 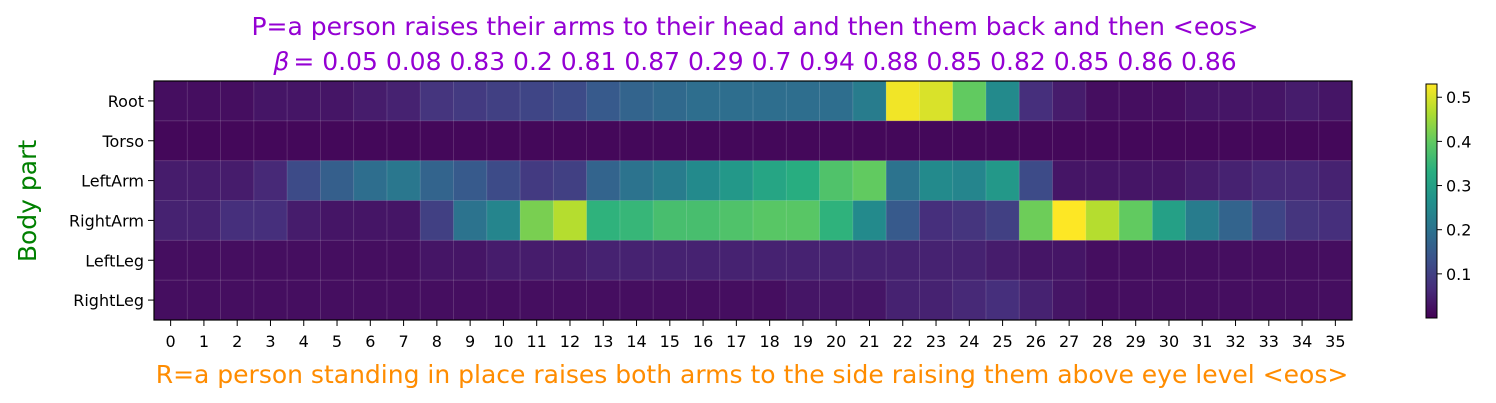 I want to click on x-tick-label: 22, so click(x=903, y=341).